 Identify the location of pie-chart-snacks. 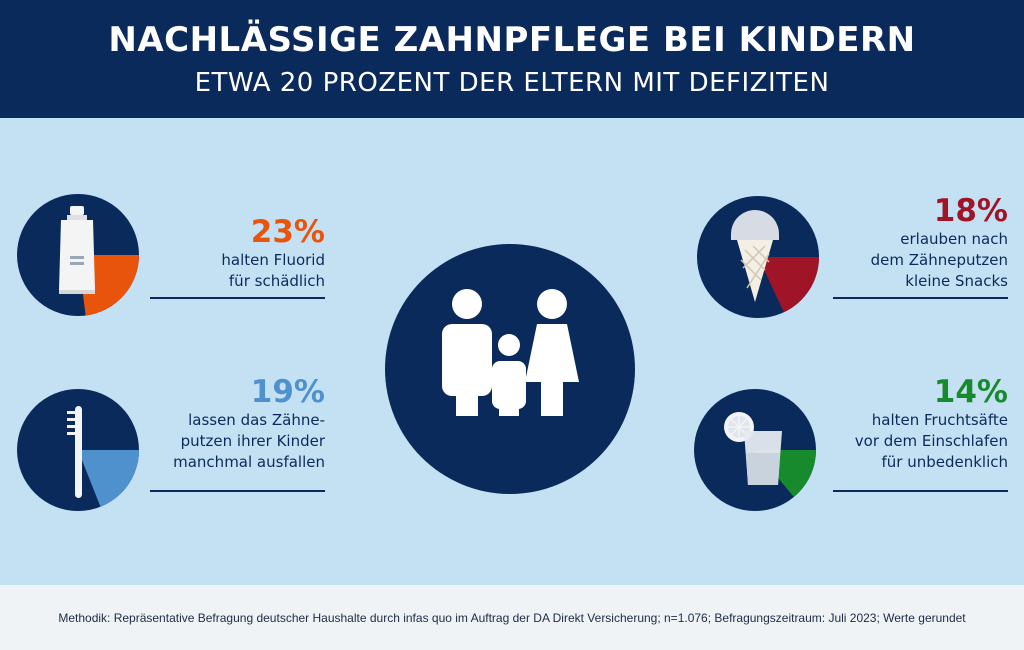
(758, 257).